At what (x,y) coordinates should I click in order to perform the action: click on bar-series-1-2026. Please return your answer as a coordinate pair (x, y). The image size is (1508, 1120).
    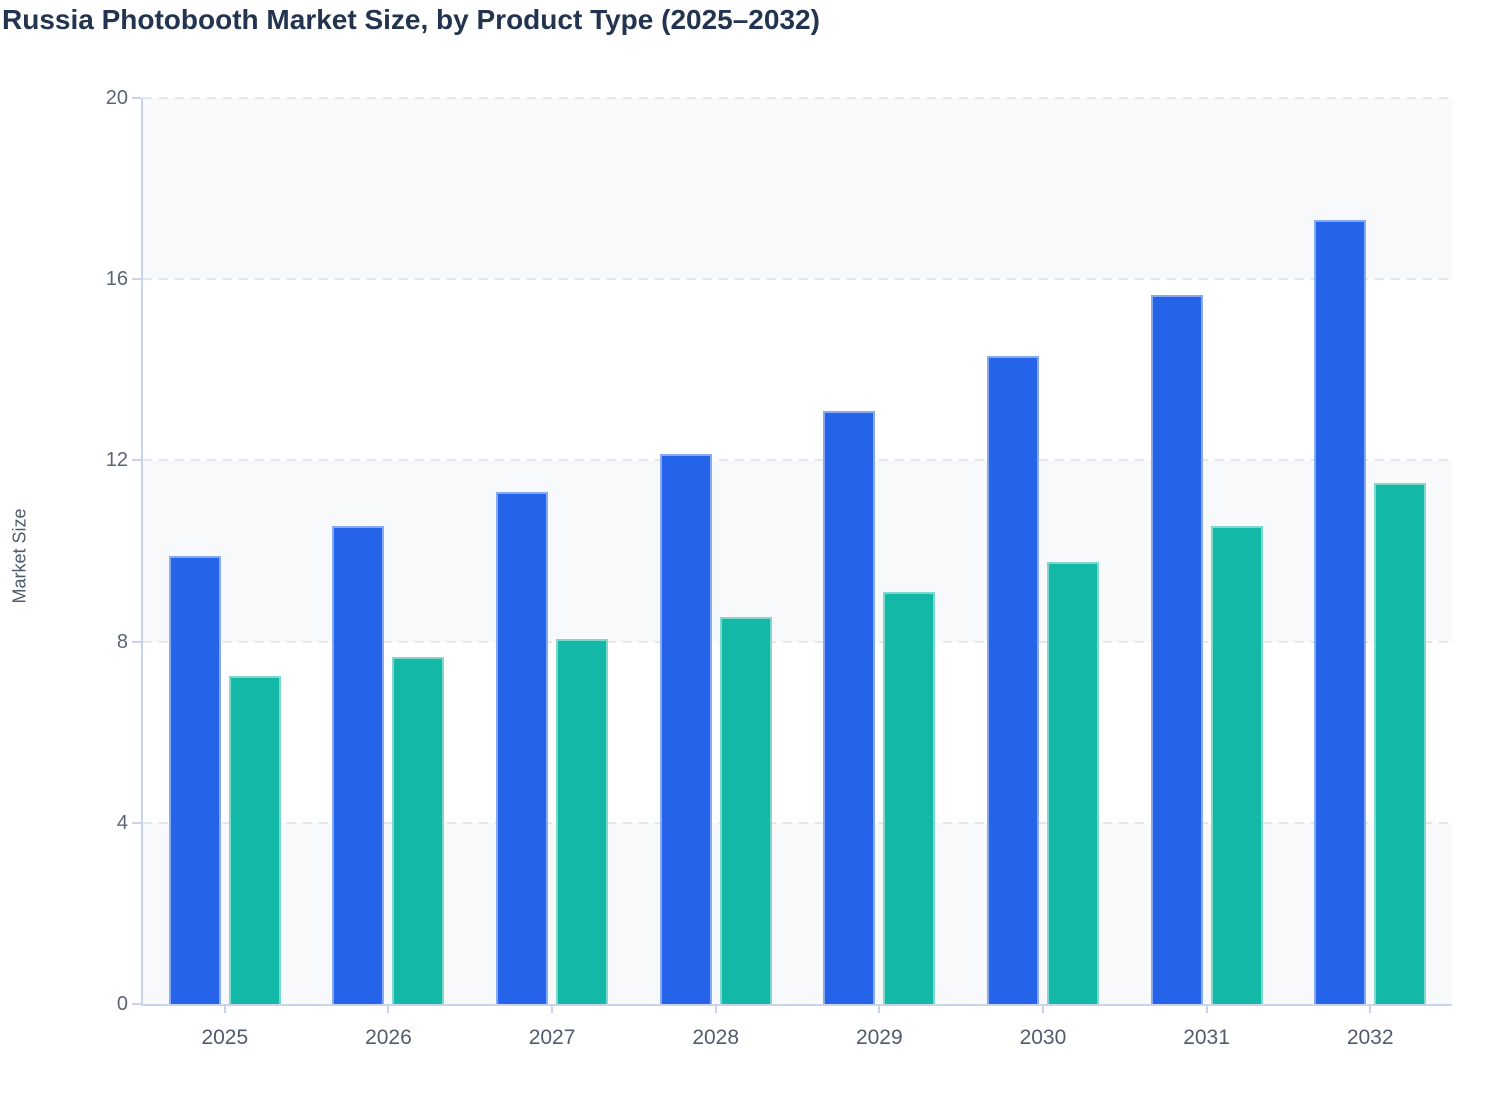
    Looking at the image, I should click on (358, 765).